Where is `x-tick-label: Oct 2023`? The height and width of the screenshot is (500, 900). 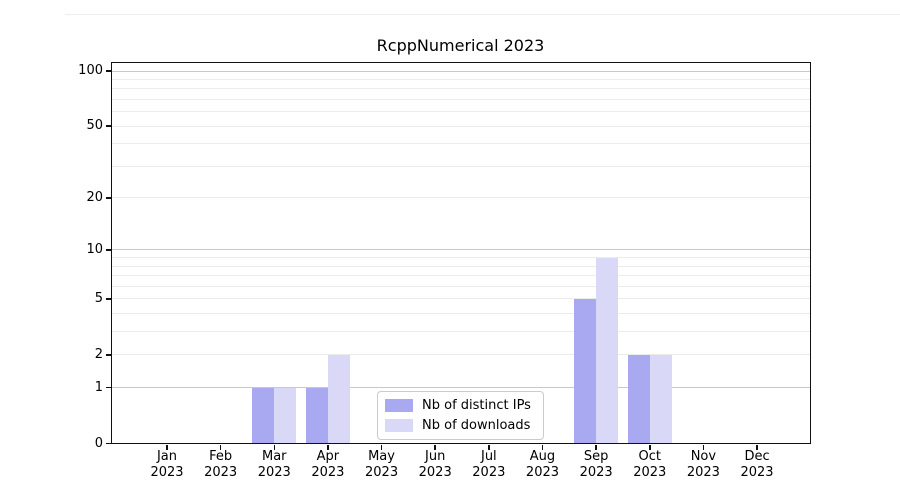 x-tick-label: Oct 2023 is located at coordinates (650, 464).